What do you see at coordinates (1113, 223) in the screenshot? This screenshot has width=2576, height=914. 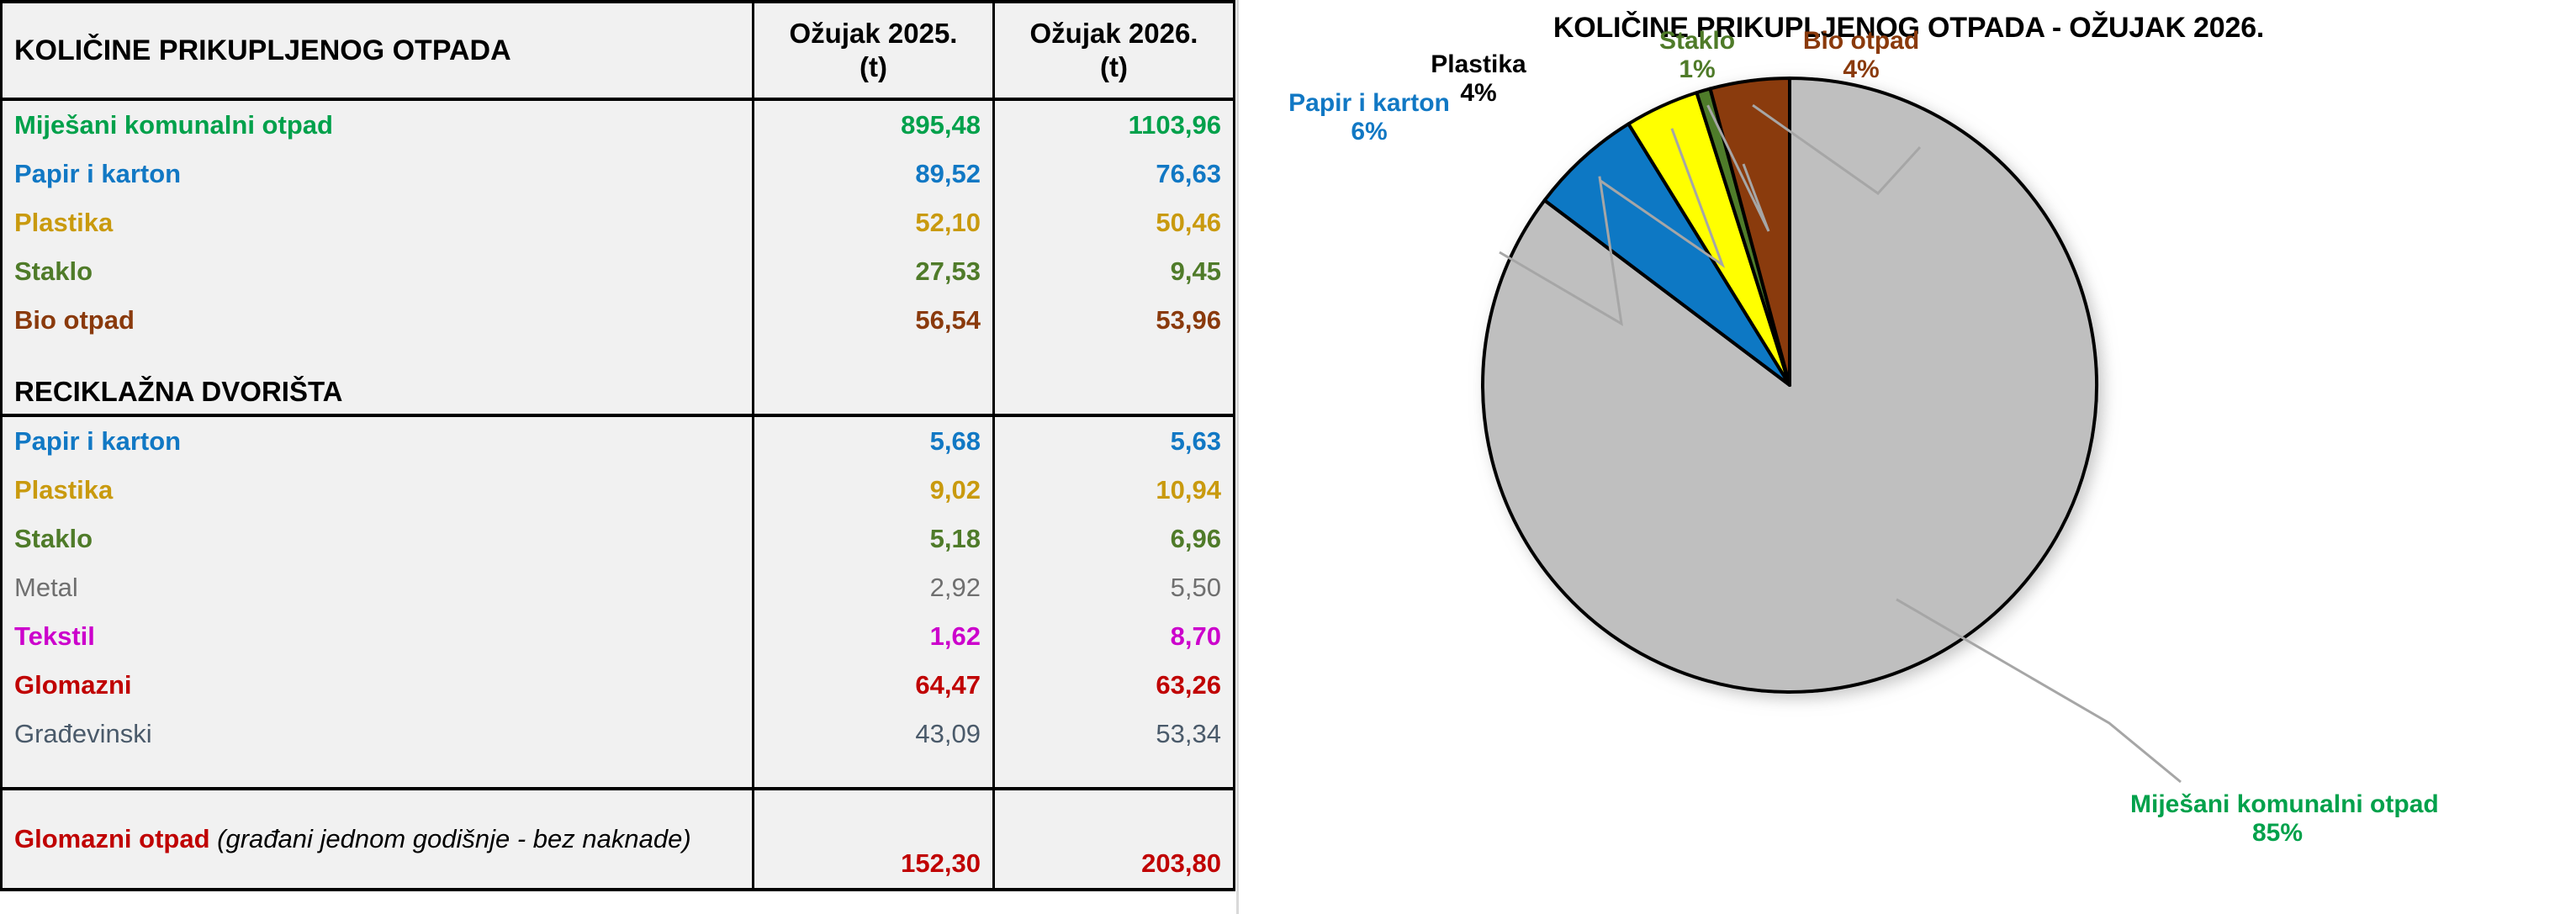 I see `row-value-2026: 50,46` at bounding box center [1113, 223].